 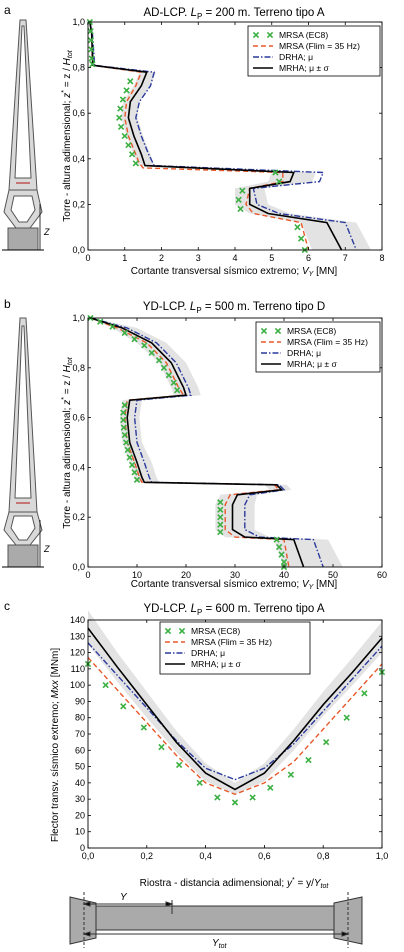 What do you see at coordinates (80, 718) in the screenshot?
I see `y-tick-label-c-8: 80` at bounding box center [80, 718].